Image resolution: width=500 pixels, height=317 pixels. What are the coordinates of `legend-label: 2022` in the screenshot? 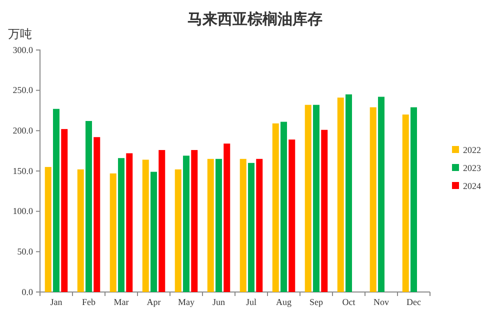 It's located at (472, 150).